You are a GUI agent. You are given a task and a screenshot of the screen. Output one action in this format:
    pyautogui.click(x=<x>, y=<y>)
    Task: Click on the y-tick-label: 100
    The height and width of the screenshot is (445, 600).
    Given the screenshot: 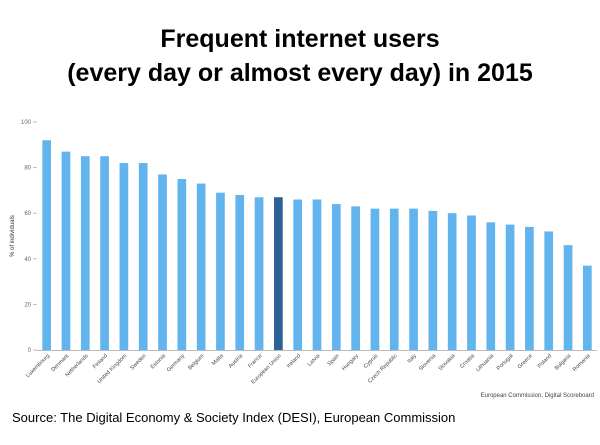 What is the action you would take?
    pyautogui.click(x=26, y=123)
    